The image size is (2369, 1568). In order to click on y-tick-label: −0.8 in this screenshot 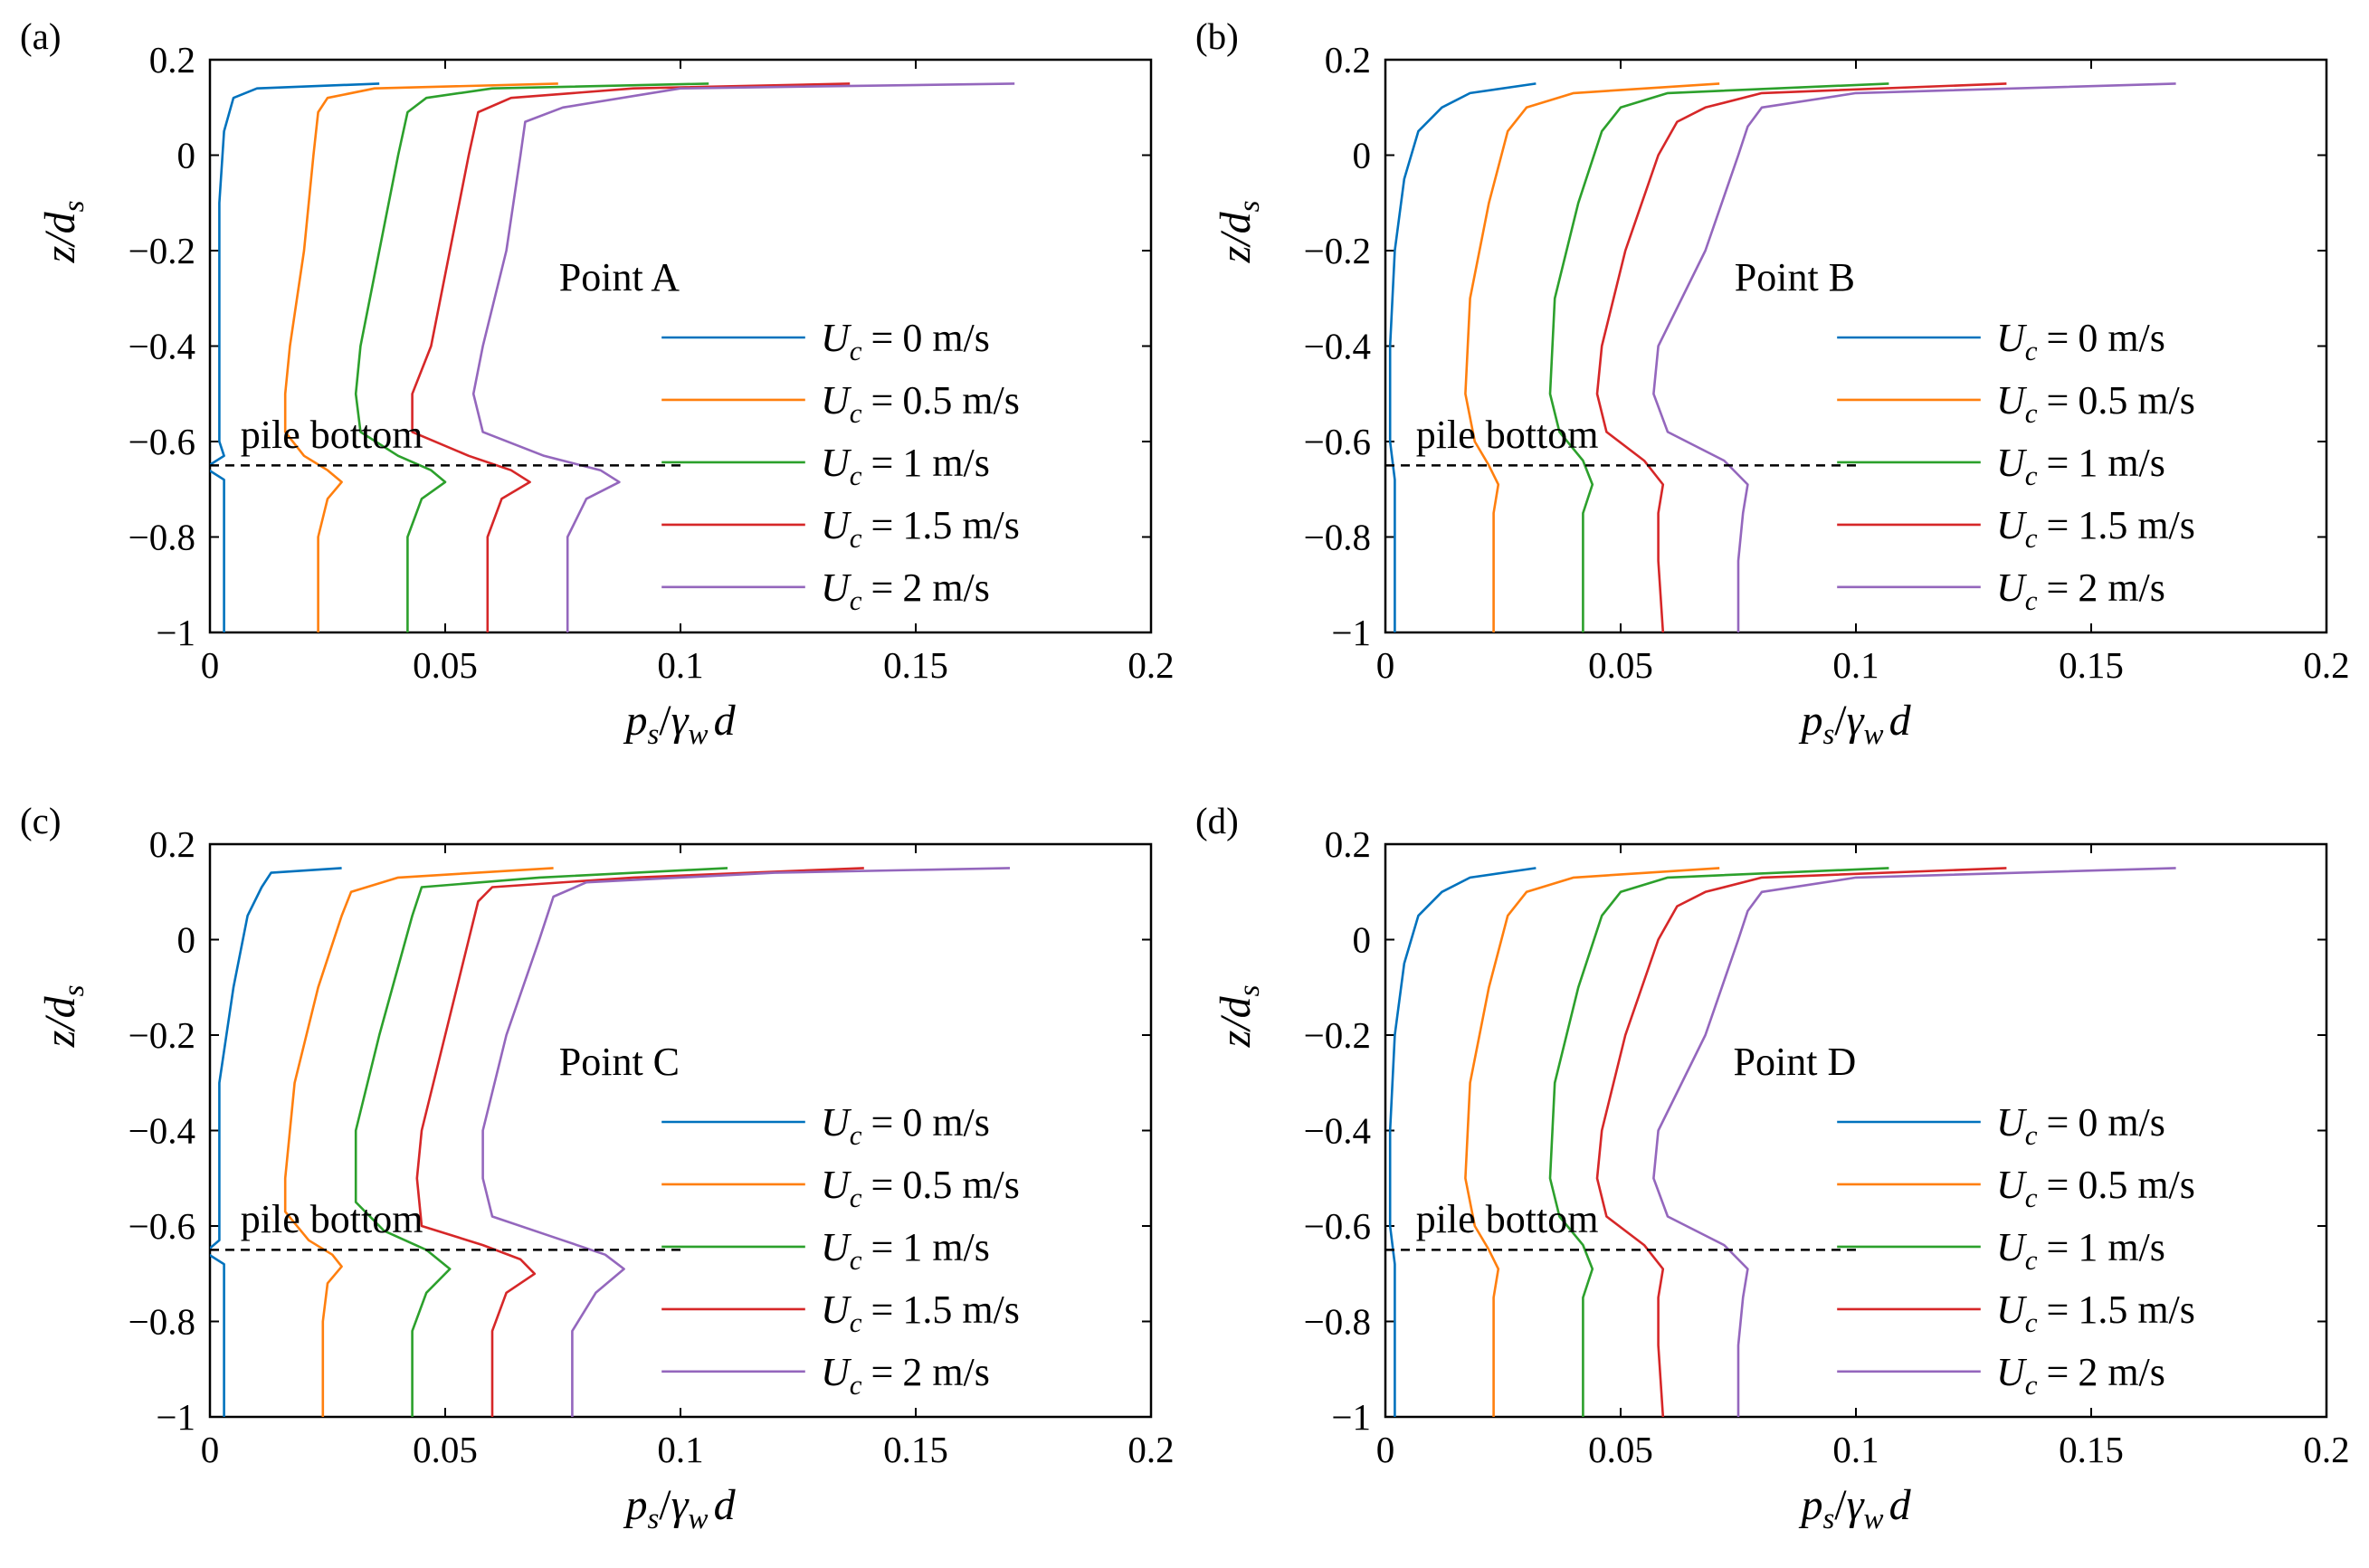, I will do `click(1337, 1322)`.